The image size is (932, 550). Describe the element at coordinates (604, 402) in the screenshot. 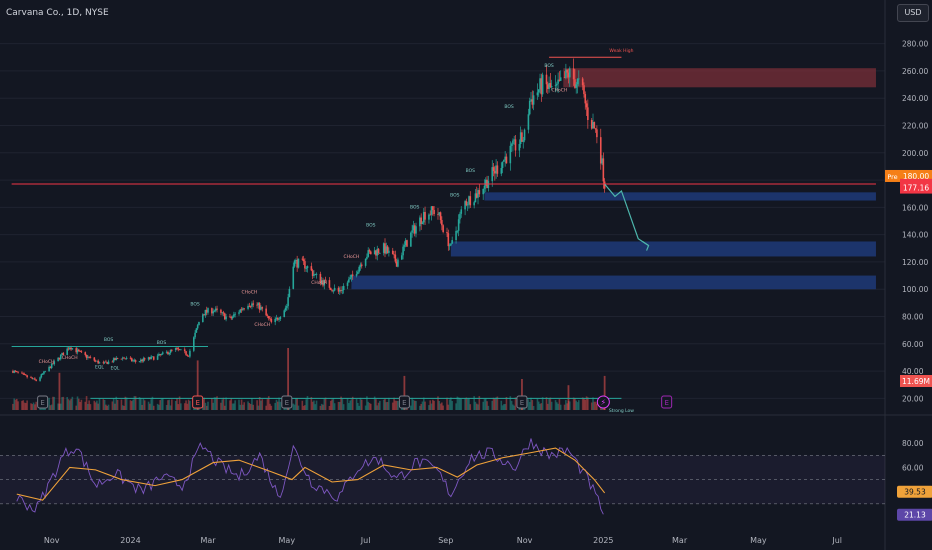

I see `event-marker-glyph: ⚡` at that location.